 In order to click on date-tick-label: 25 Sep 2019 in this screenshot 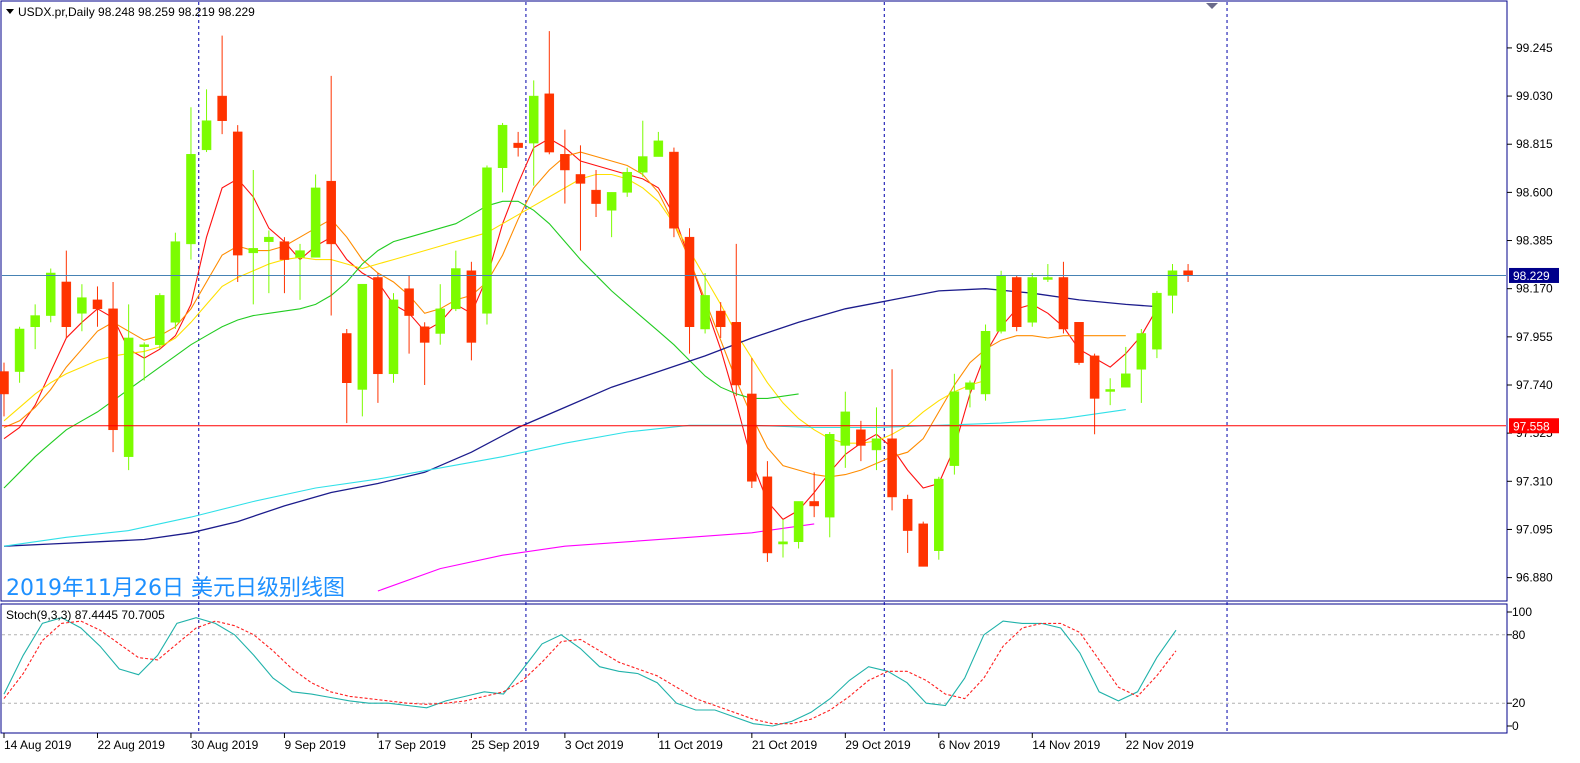, I will do `click(505, 745)`.